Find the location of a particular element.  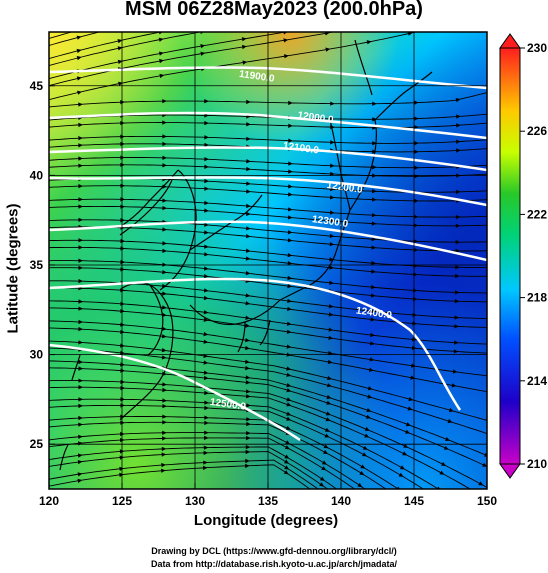

x-axis-ticks: 120 125 130 135 140 145 150 is located at coordinates (268, 495).